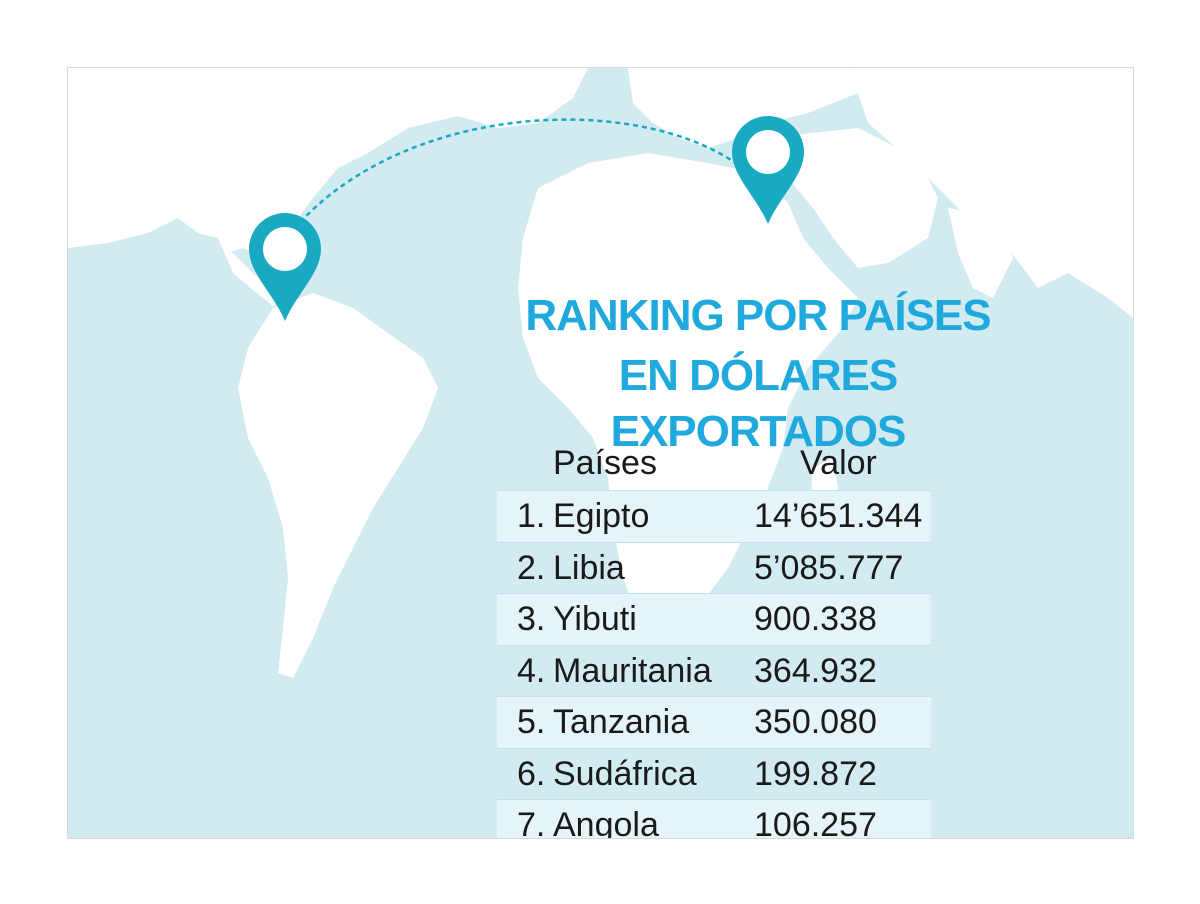 This screenshot has height=904, width=1200. Describe the element at coordinates (714, 516) in the screenshot. I see `table-row: 1. Egipto 14’651.344` at that location.